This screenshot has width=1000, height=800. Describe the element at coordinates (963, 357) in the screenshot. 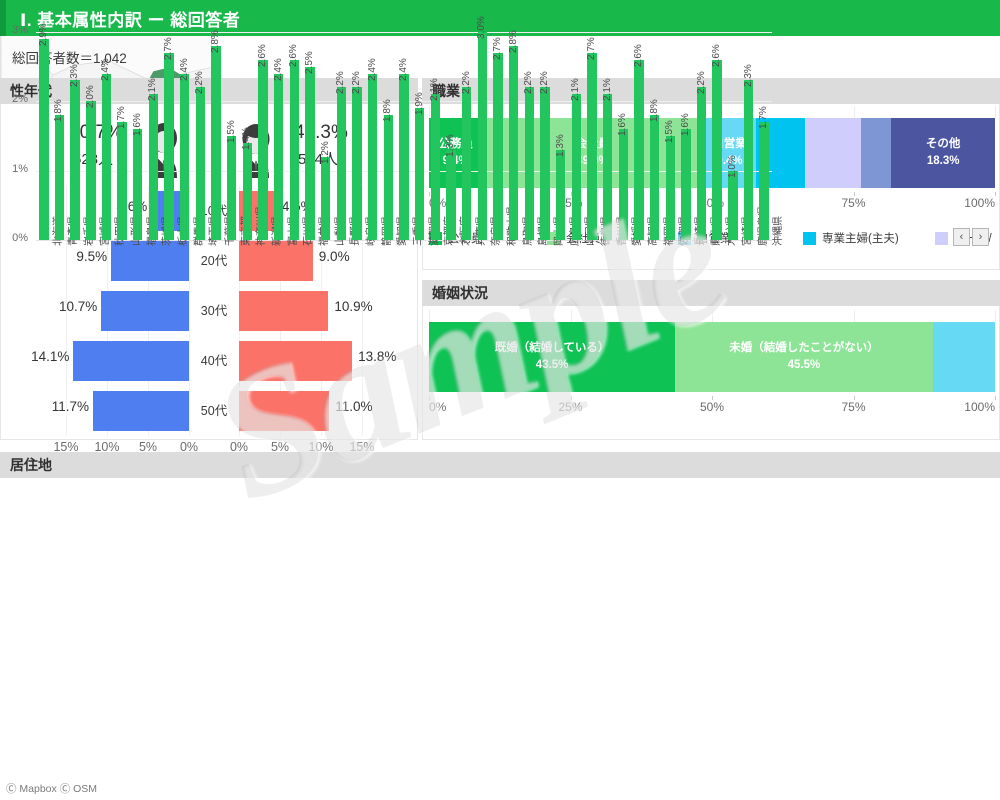

I see `marital-segment` at that location.